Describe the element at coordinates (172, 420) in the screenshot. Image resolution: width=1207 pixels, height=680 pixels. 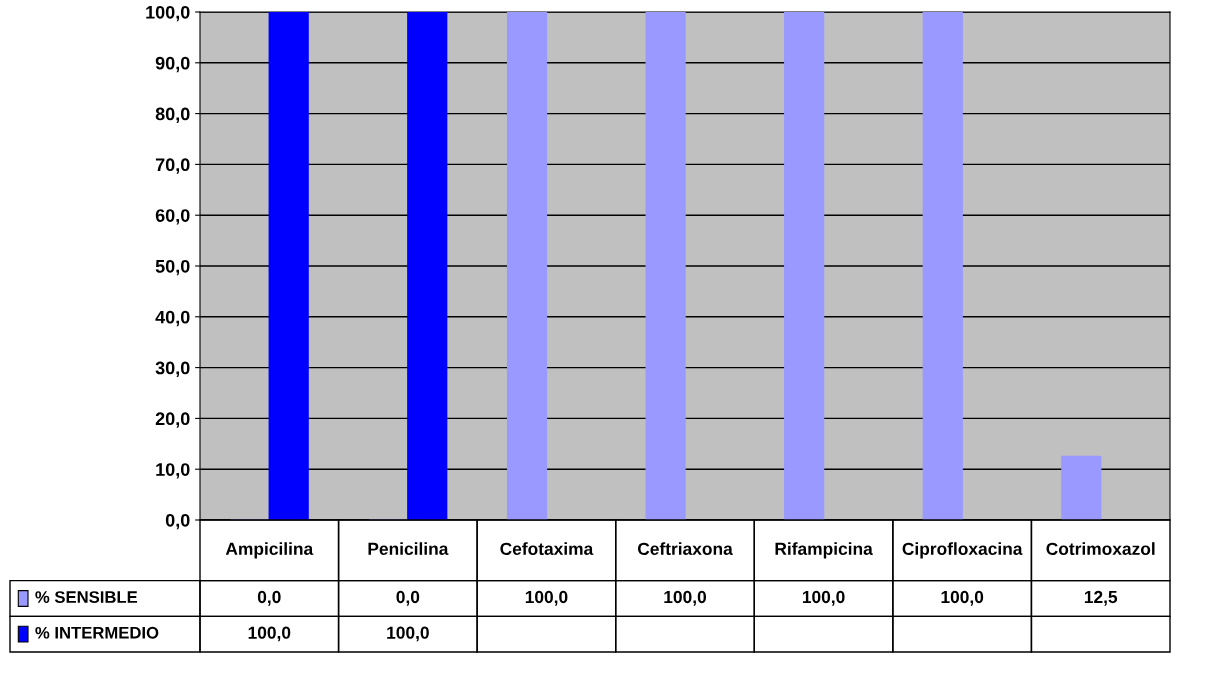
I see `y-tick-label: 20,0` at that location.